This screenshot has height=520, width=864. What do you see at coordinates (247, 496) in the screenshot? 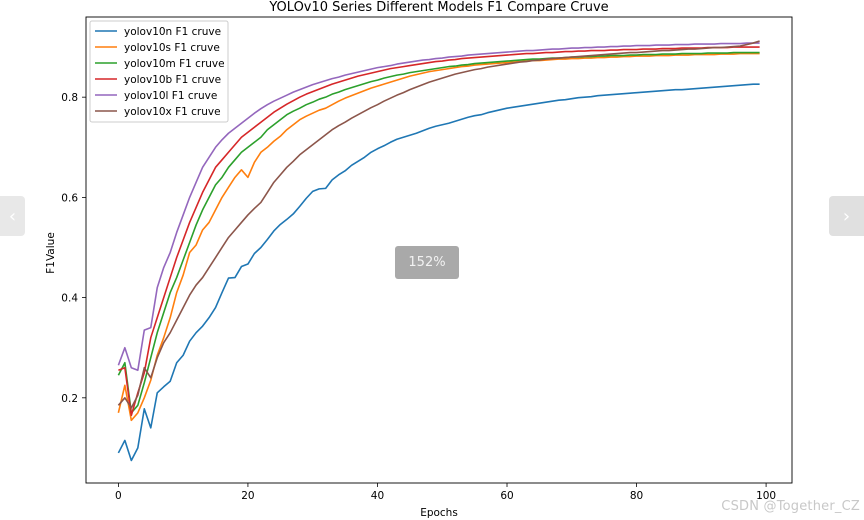
I see `x-tick-label: 20` at bounding box center [247, 496].